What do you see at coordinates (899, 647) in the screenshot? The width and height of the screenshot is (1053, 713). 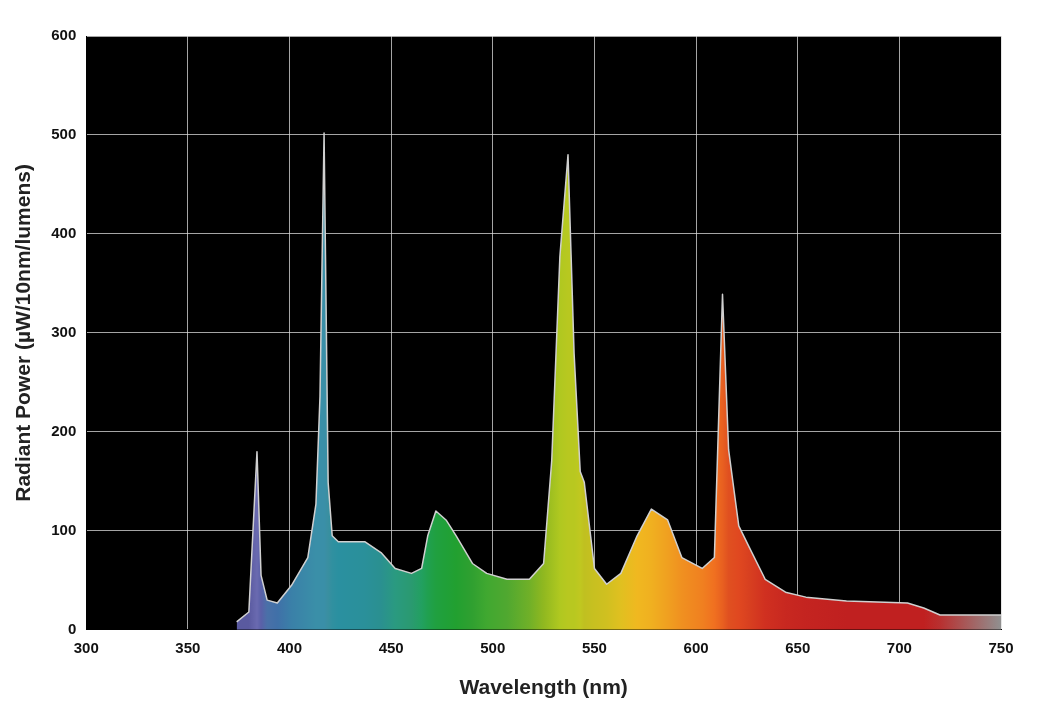 I see `x-tick-label: 700` at bounding box center [899, 647].